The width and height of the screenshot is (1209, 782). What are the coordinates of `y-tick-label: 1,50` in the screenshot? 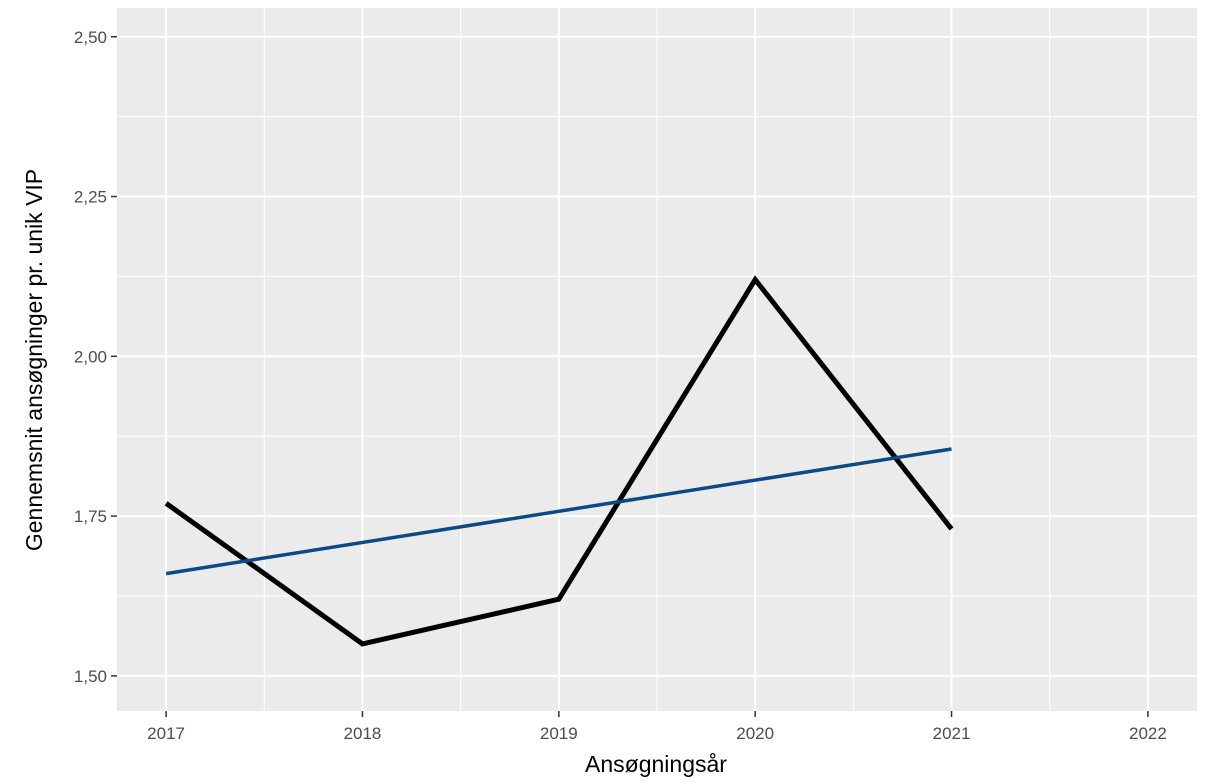 It's located at (90, 676).